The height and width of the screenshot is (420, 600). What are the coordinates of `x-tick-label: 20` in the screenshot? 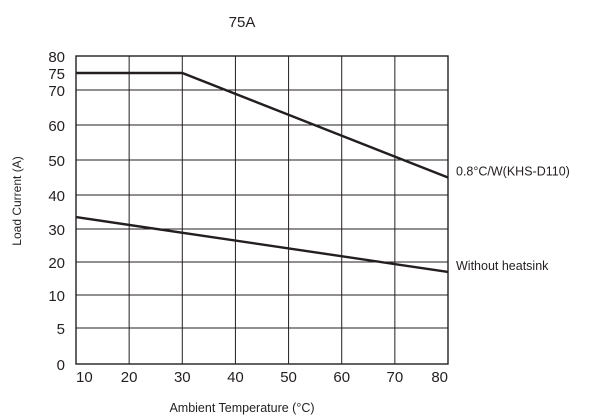 It's located at (129, 377).